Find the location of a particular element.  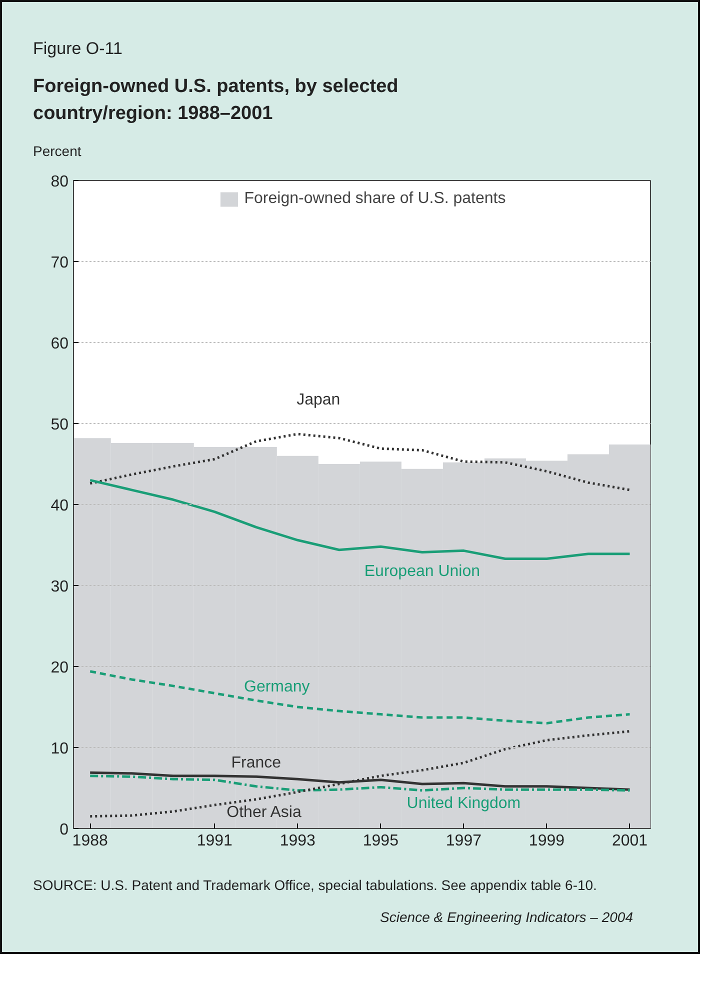

text: Figure O-11 is located at coordinates (77, 49).